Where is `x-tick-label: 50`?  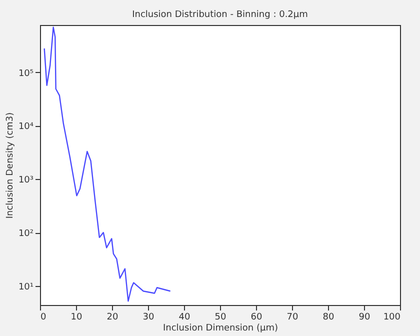
x-tick-label: 50 is located at coordinates (220, 317).